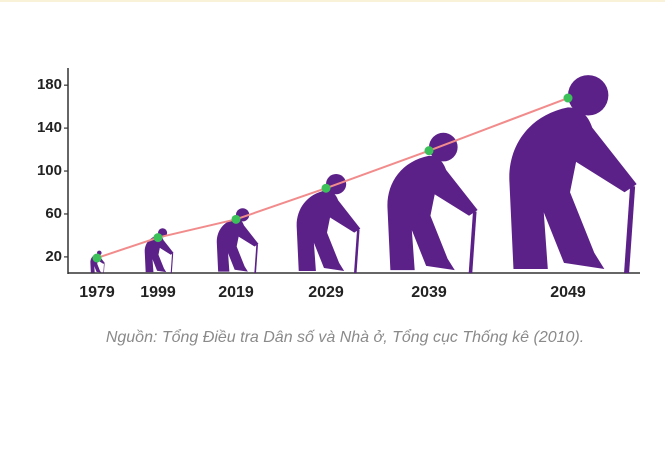 The width and height of the screenshot is (665, 449). What do you see at coordinates (429, 292) in the screenshot?
I see `x-tick-label: 2039` at bounding box center [429, 292].